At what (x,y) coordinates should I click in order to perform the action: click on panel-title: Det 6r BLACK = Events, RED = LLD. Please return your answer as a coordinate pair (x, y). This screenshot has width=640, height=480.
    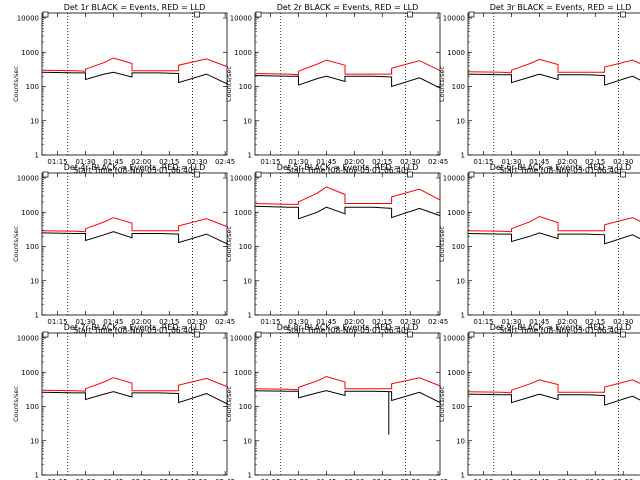
    Looking at the image, I should click on (561, 167).